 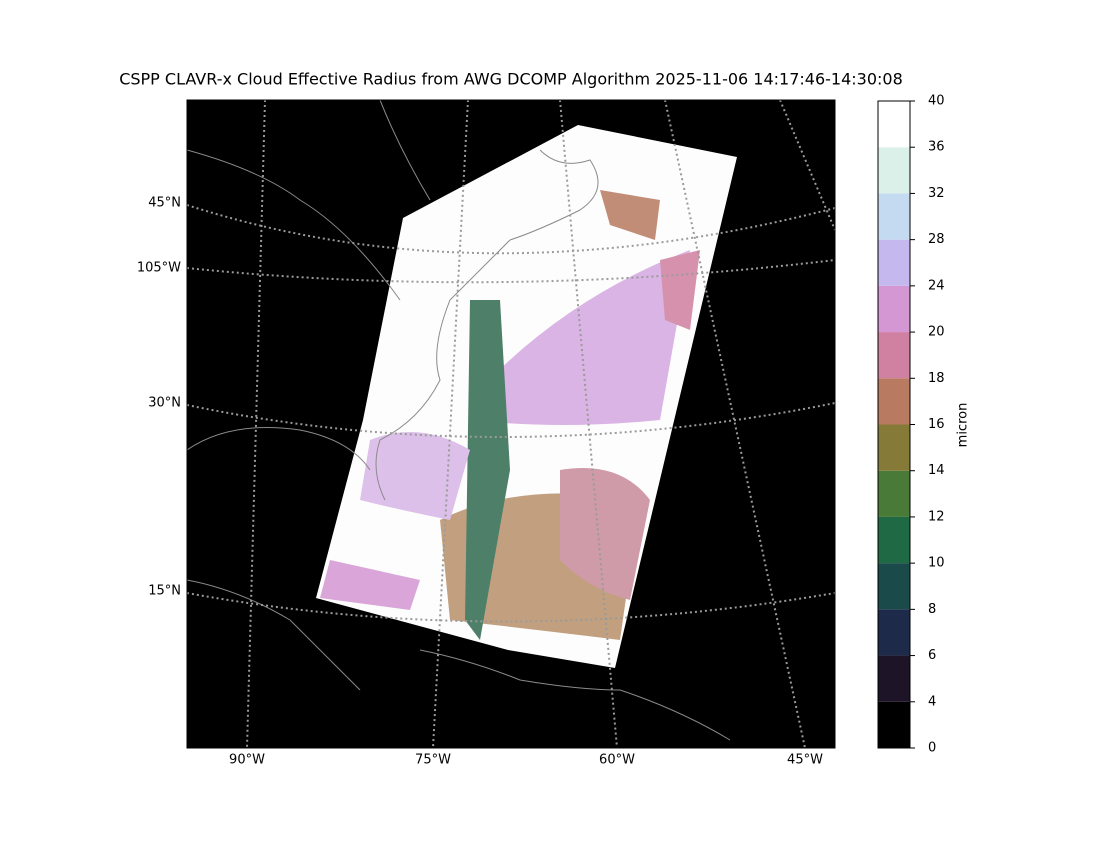 I want to click on colorbar-tick-label: 24, so click(x=936, y=285).